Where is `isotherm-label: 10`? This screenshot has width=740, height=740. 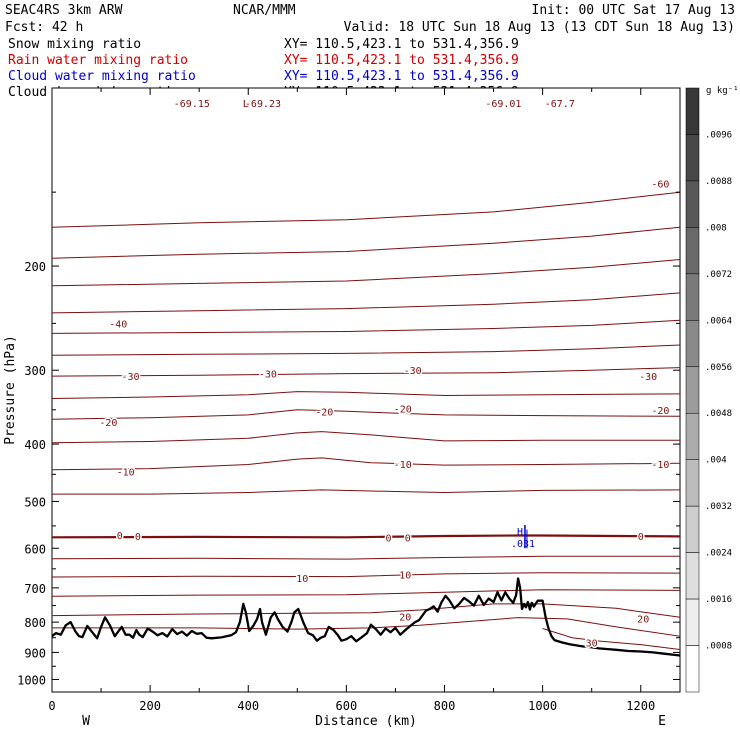
isotherm-label: 10 is located at coordinates (405, 575).